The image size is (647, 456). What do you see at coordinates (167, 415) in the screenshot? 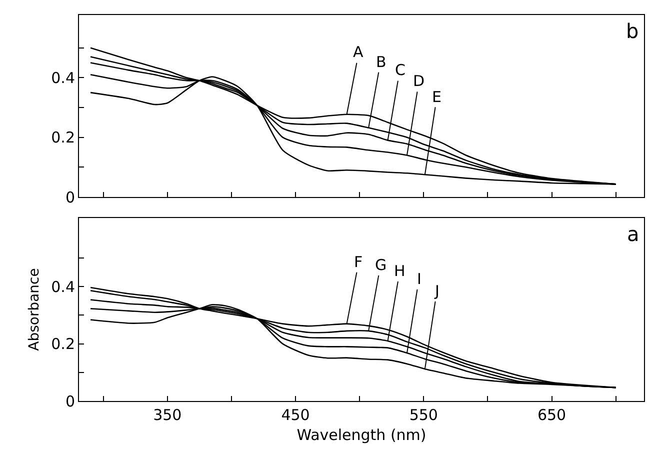
I see `x-tick-label: 350` at bounding box center [167, 415].